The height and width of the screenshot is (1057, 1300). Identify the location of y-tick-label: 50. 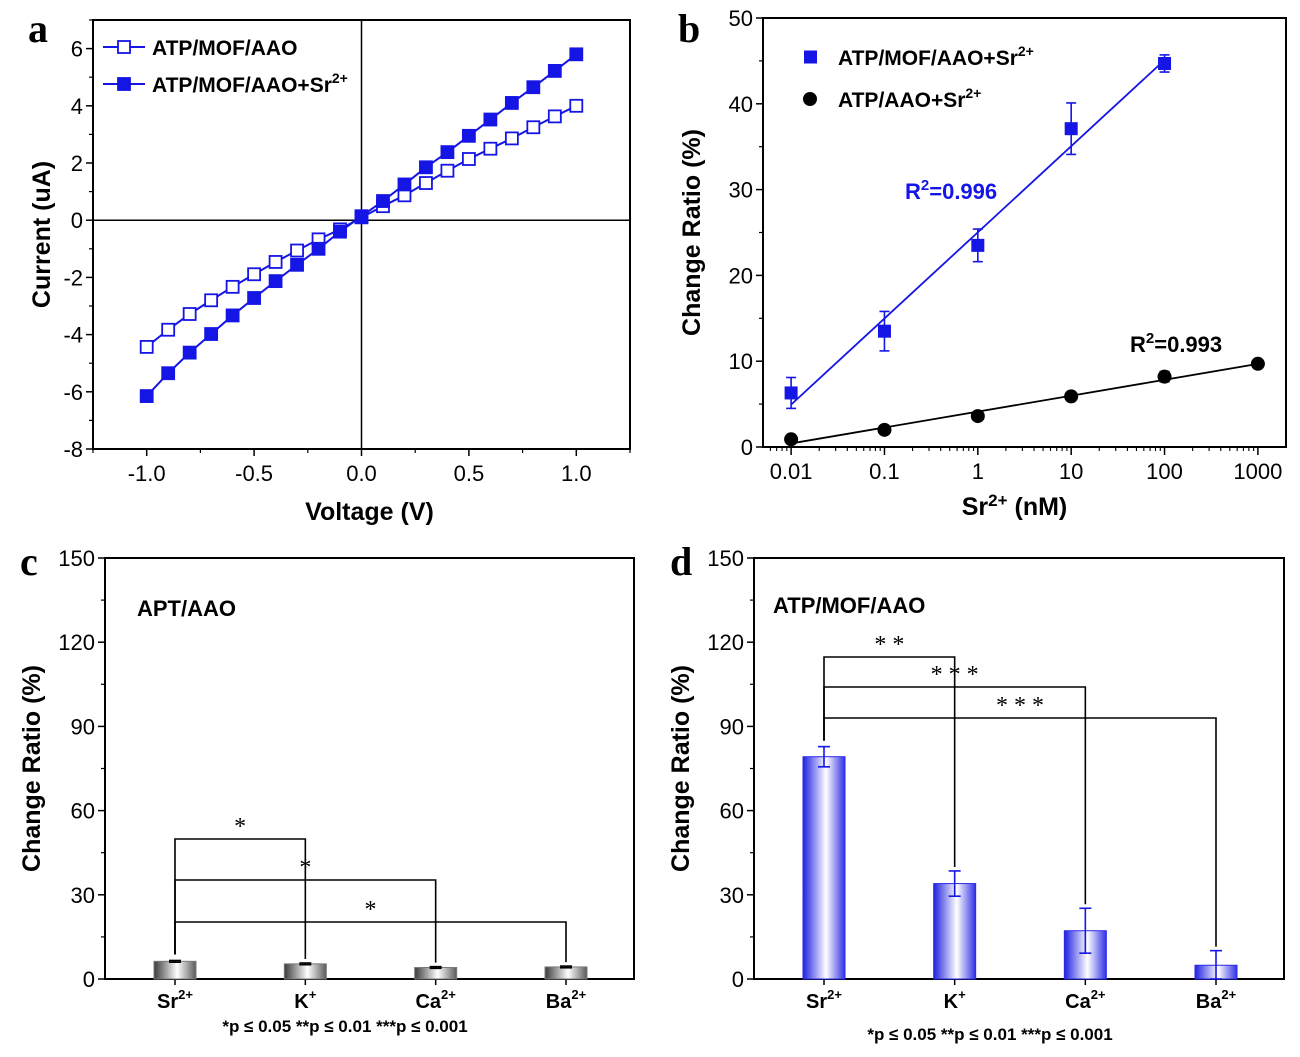
(741, 18).